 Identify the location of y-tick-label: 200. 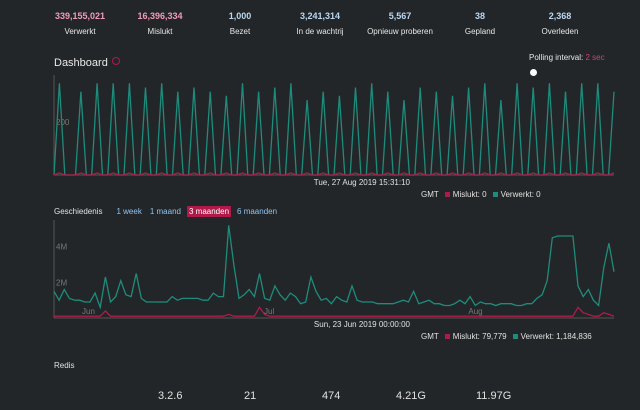
(63, 122).